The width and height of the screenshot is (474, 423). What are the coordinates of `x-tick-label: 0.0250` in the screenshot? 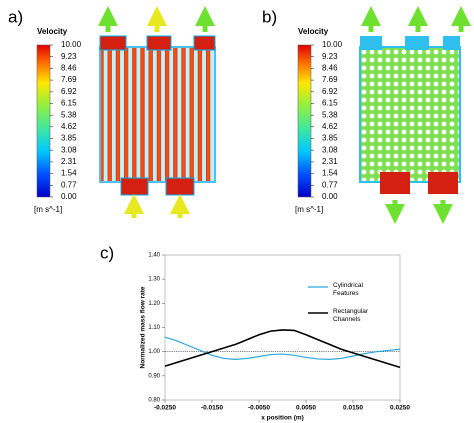 It's located at (400, 408).